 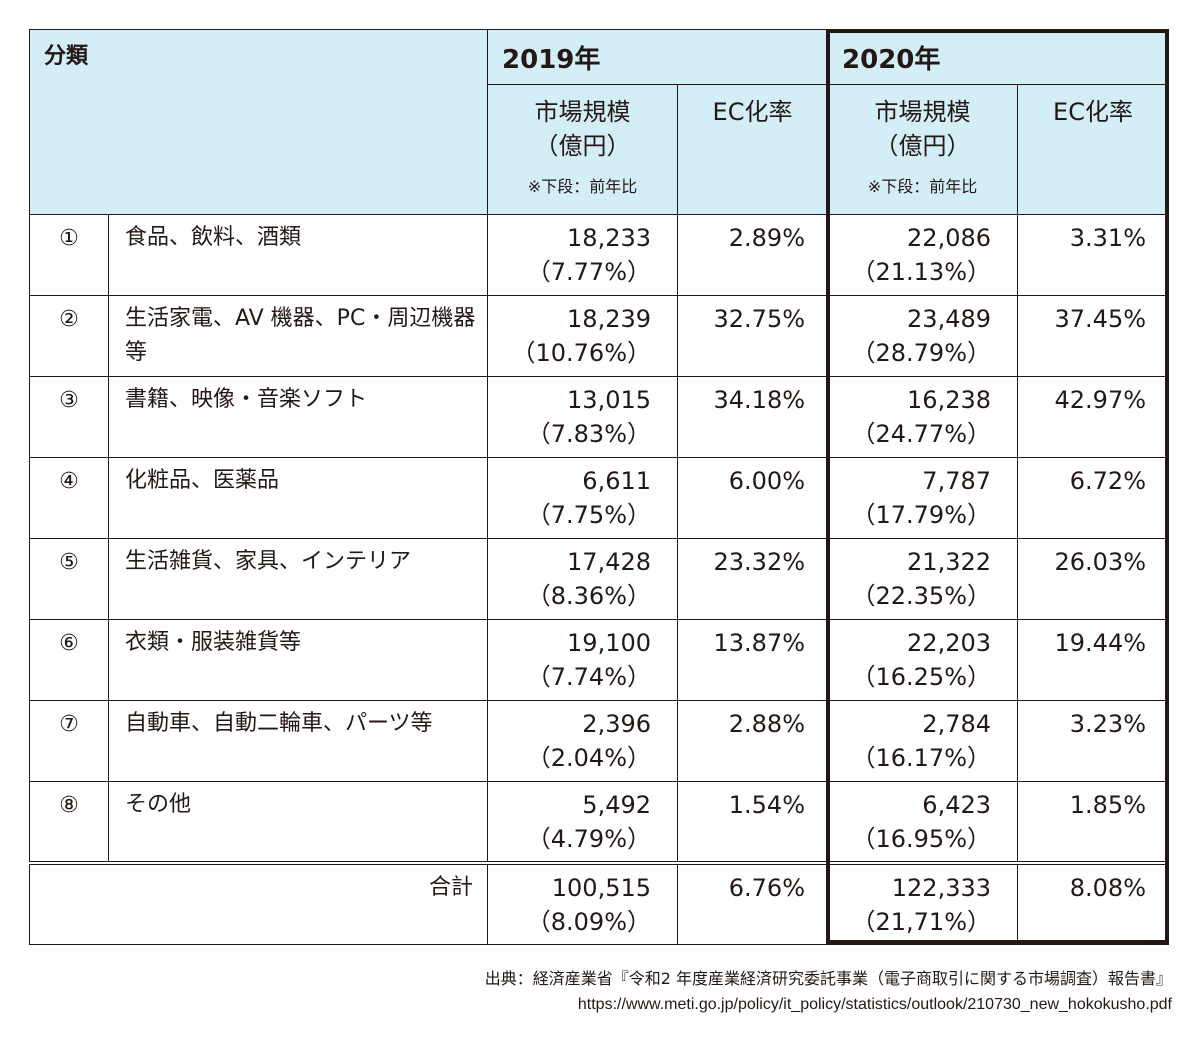 What do you see at coordinates (753, 579) in the screenshot?
I see `ec-rate-2019: 23.32%` at bounding box center [753, 579].